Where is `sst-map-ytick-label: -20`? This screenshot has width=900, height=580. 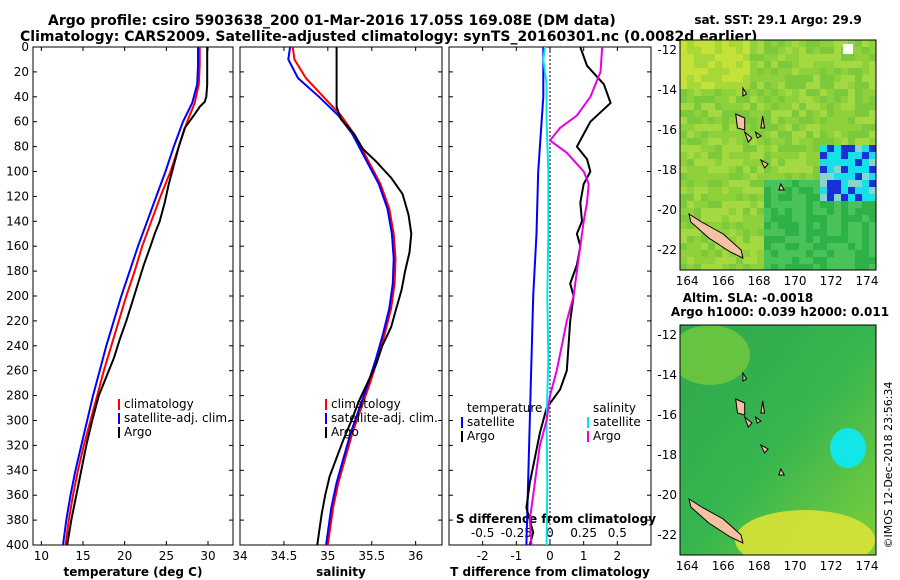
sst-map-ytick-label: -20 is located at coordinates (667, 210).